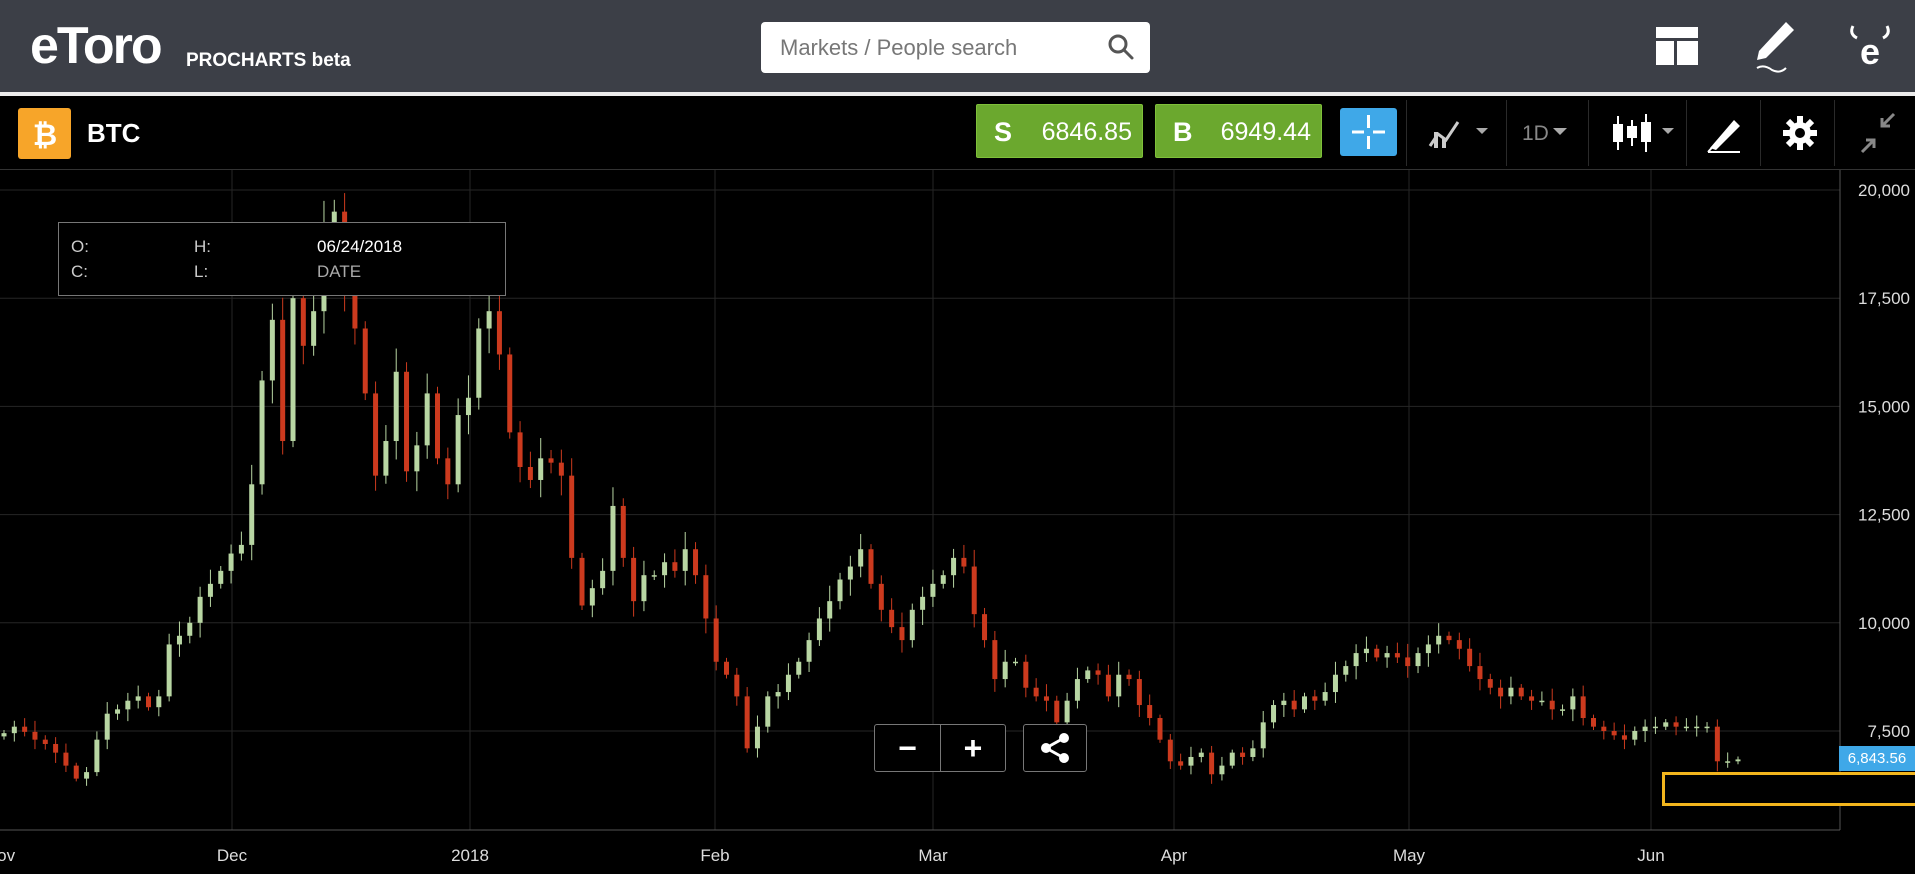 This screenshot has height=874, width=1915. I want to click on chevron-down-icon, so click(1560, 133).